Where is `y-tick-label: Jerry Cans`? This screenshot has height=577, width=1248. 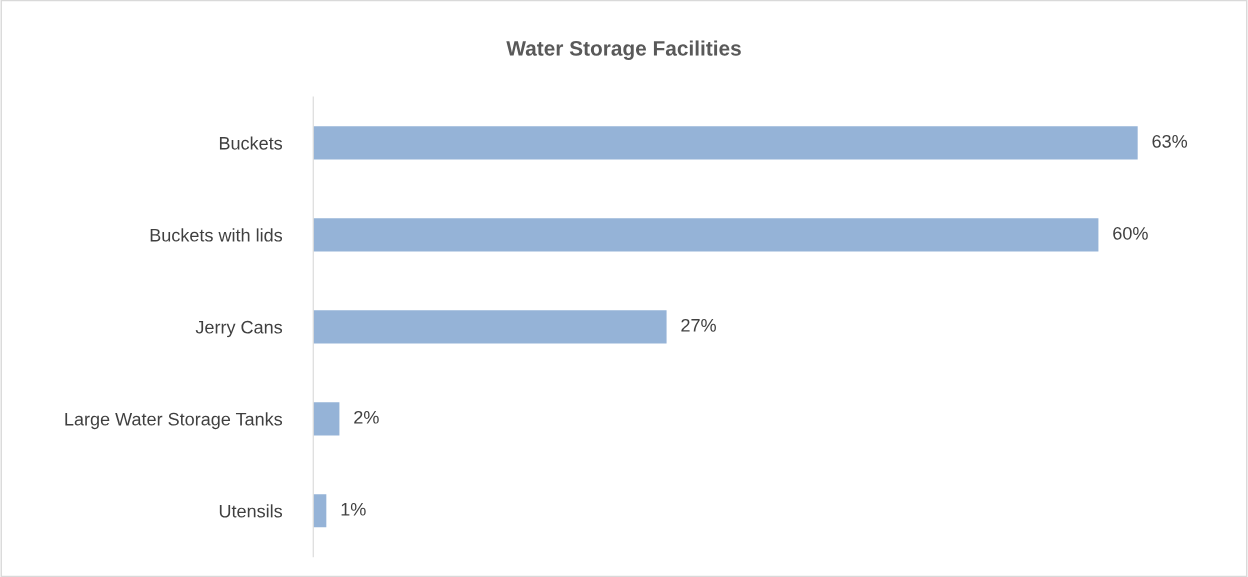
y-tick-label: Jerry Cans is located at coordinates (239, 329).